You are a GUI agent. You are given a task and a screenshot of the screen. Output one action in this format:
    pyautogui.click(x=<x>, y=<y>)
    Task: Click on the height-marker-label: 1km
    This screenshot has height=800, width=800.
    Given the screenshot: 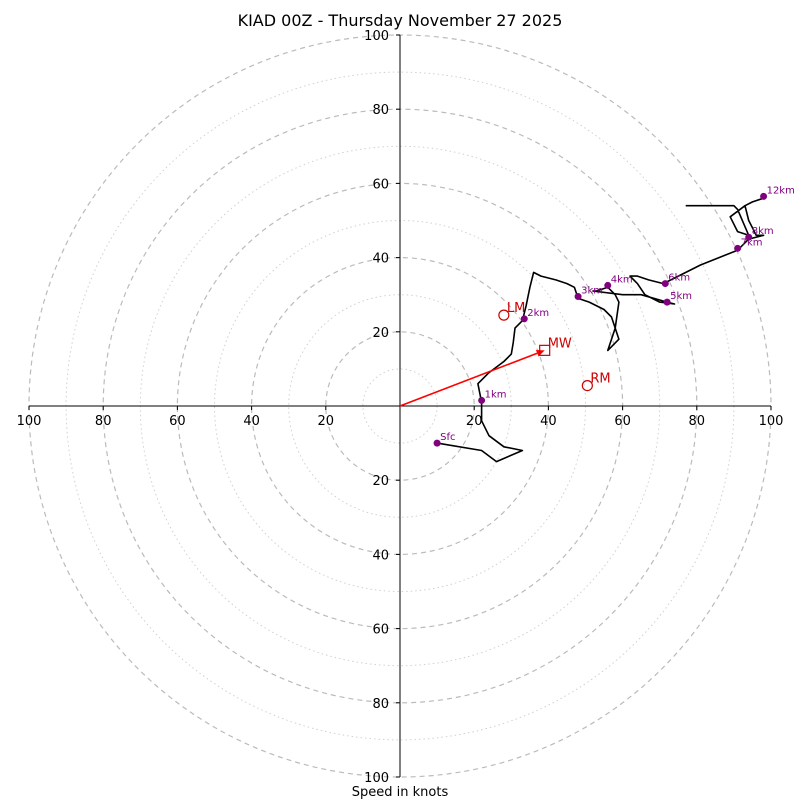 What is the action you would take?
    pyautogui.click(x=496, y=394)
    